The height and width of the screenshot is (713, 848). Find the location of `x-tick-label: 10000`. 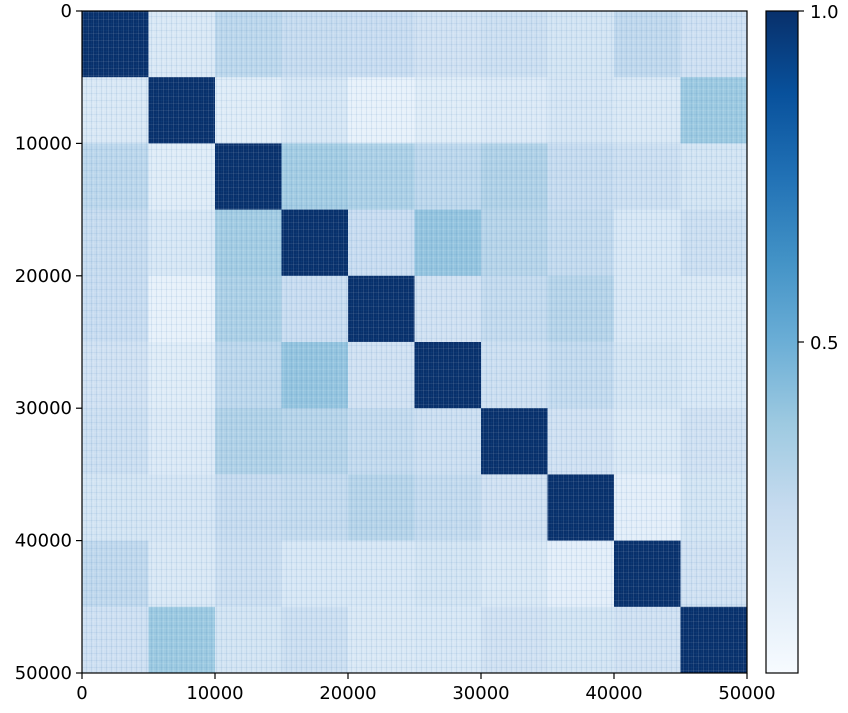

x-tick-label: 10000 is located at coordinates (214, 693).